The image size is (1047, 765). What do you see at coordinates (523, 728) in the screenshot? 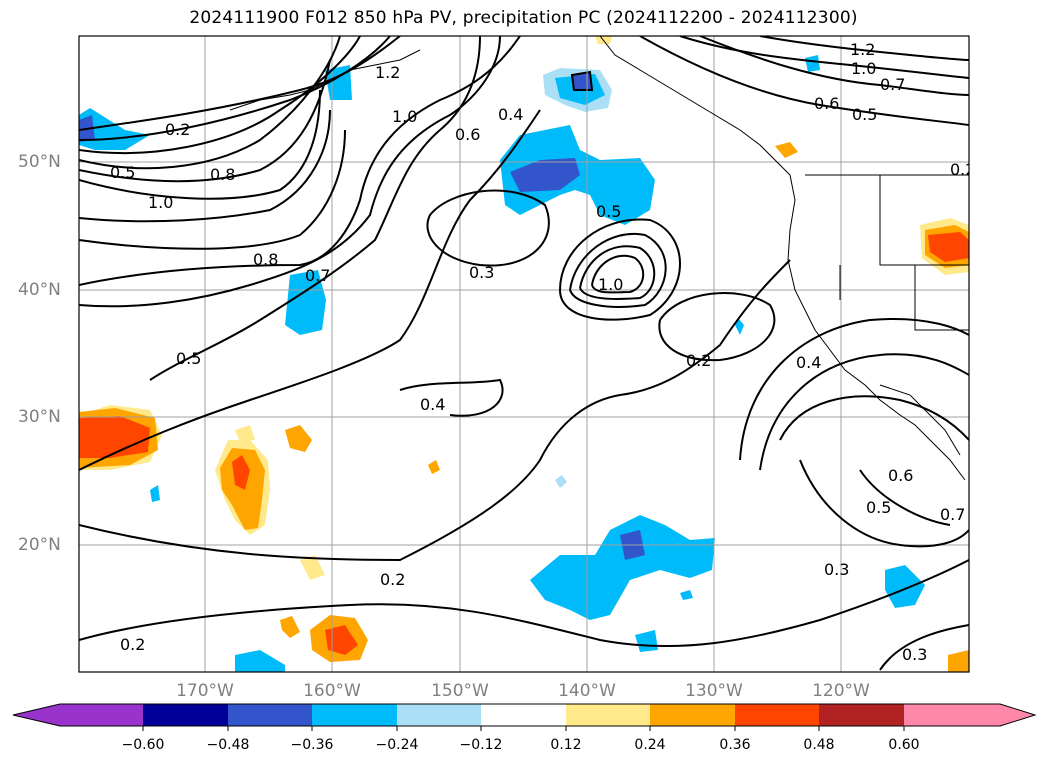
I see `colorbar-ticks` at bounding box center [523, 728].